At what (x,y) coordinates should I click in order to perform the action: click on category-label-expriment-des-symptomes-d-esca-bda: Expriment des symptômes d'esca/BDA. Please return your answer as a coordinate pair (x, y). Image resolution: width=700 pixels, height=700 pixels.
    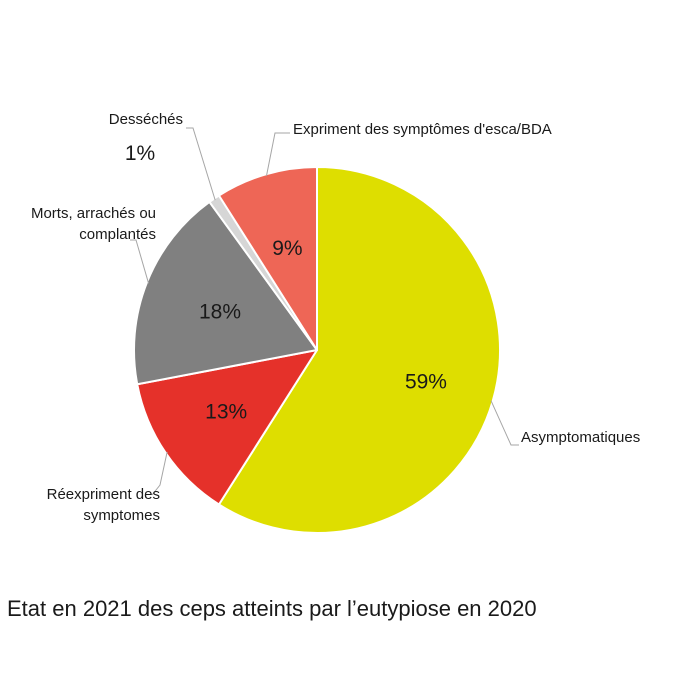
    Looking at the image, I should click on (422, 129).